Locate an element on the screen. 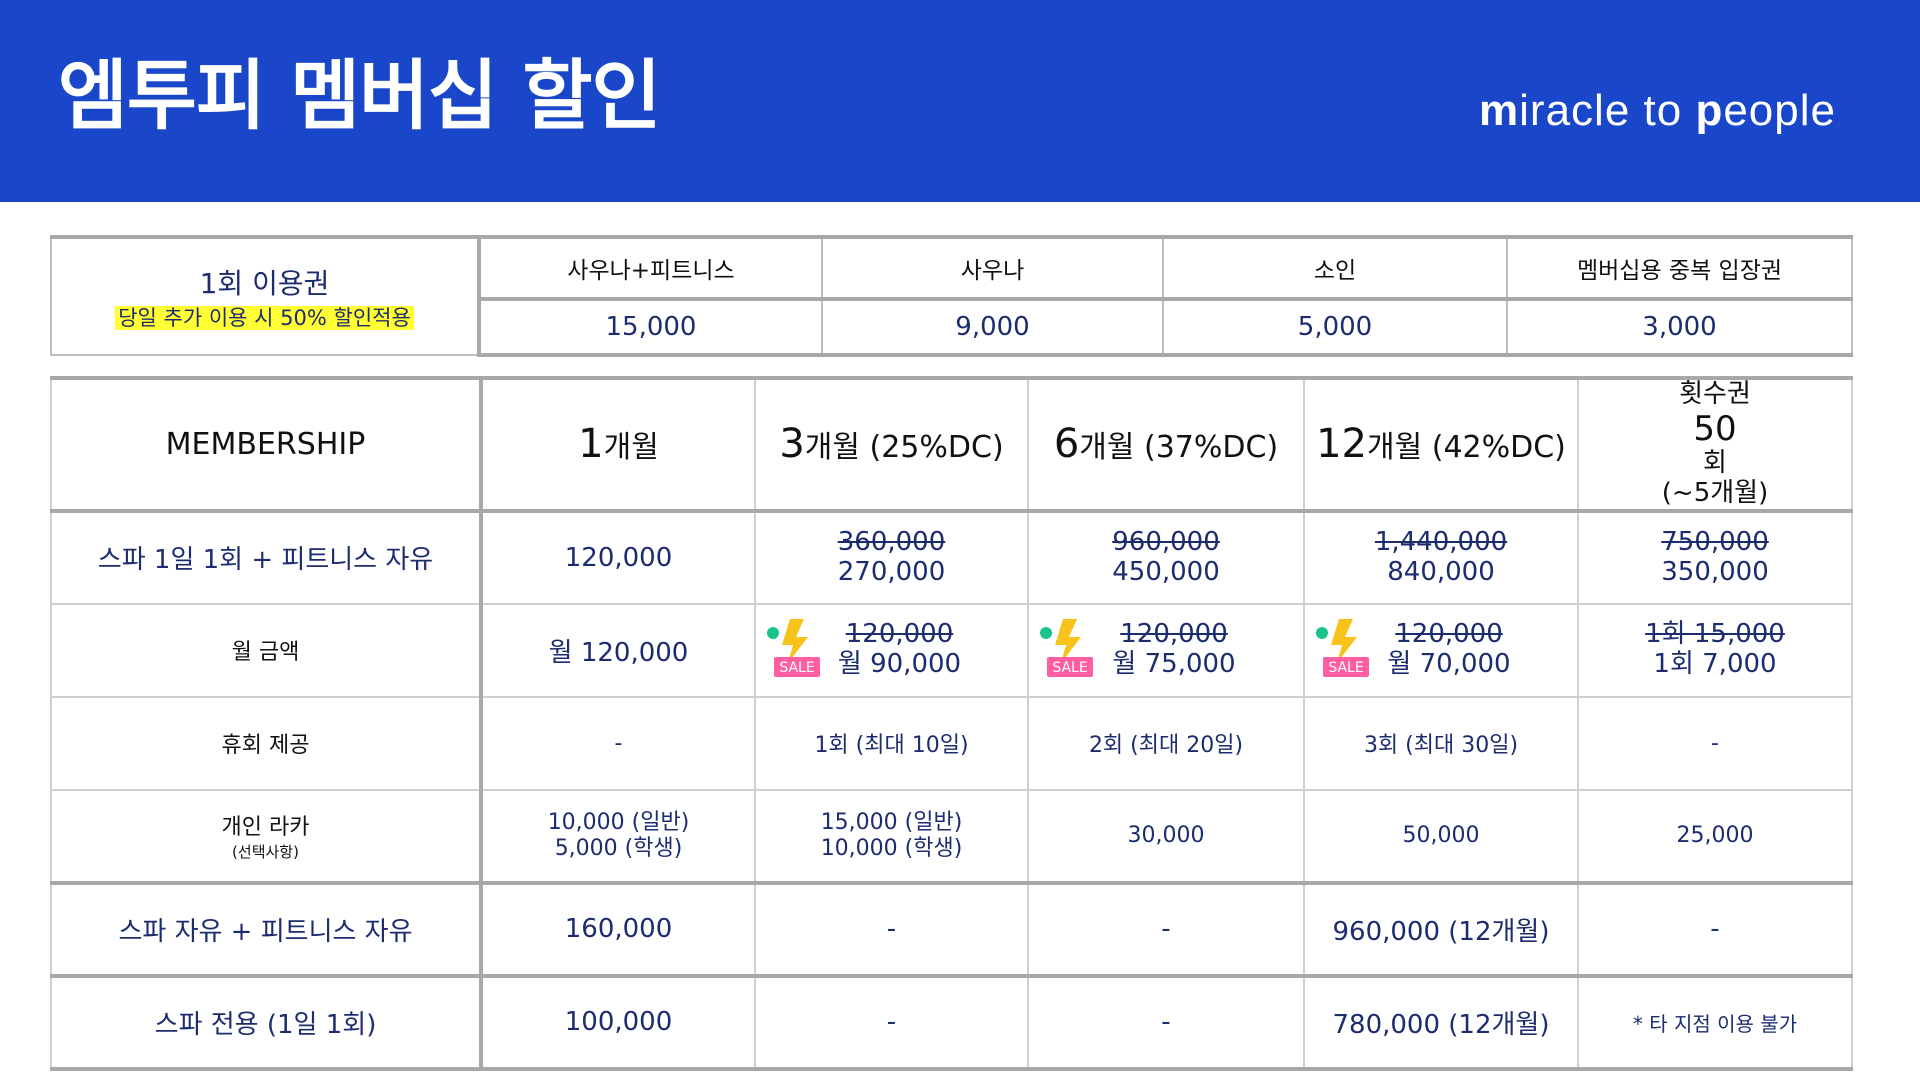  single-col-header: 멤버십용 중복 입장권 is located at coordinates (1679, 268).